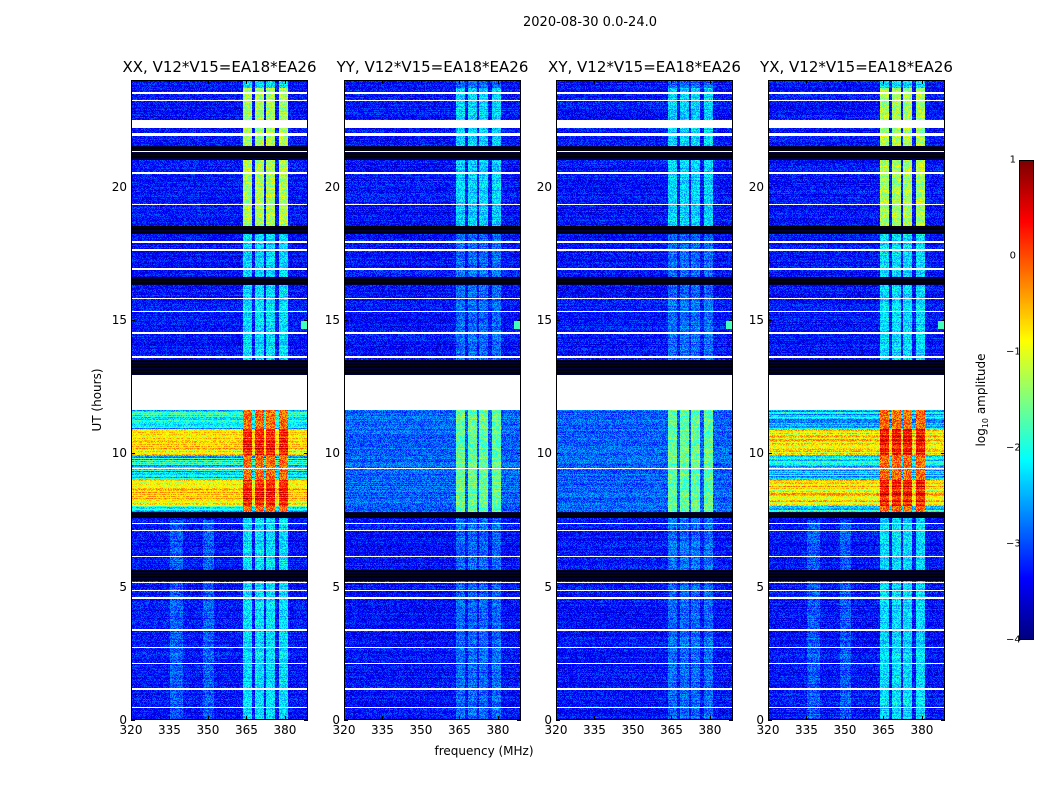 The width and height of the screenshot is (1050, 800). Describe the element at coordinates (856, 67) in the screenshot. I see `panel-title: YX, V12*V15=EA18*EA26` at that location.